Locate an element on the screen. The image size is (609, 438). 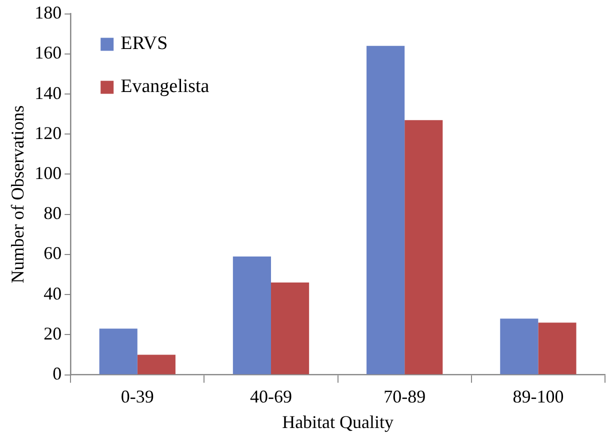
y-tick-label: 120 is located at coordinates (48, 132).